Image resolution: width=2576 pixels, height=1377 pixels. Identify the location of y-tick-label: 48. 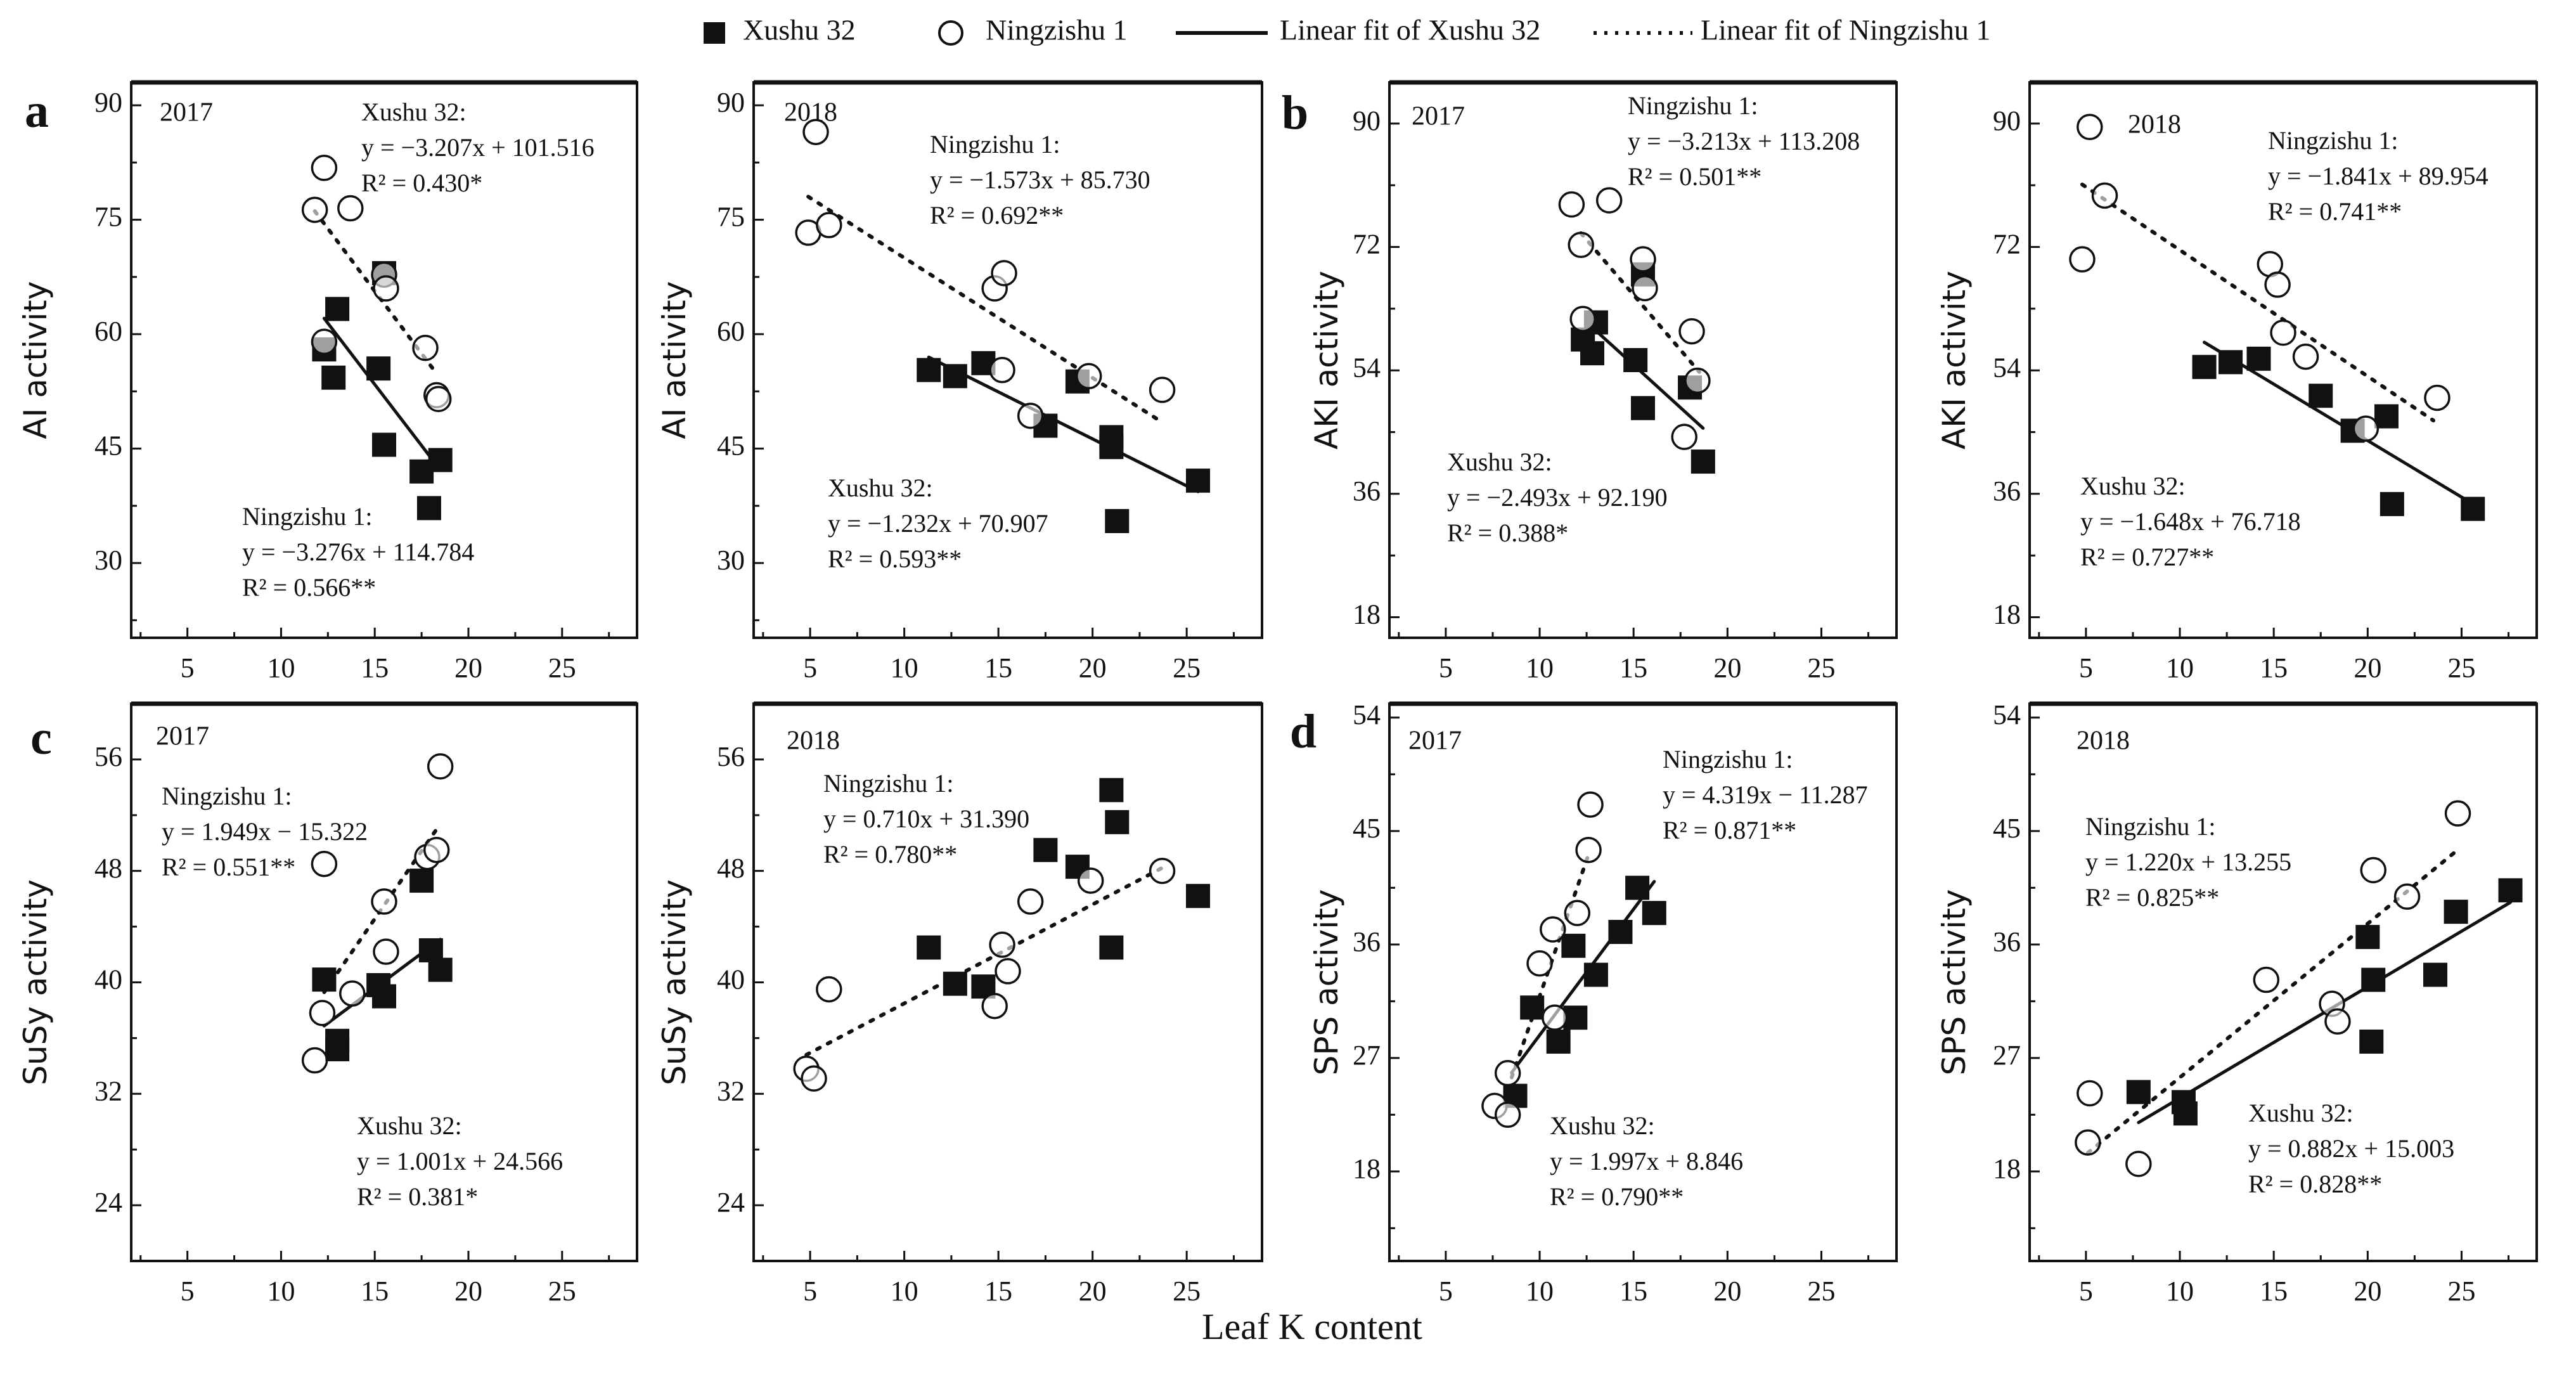
(108, 868).